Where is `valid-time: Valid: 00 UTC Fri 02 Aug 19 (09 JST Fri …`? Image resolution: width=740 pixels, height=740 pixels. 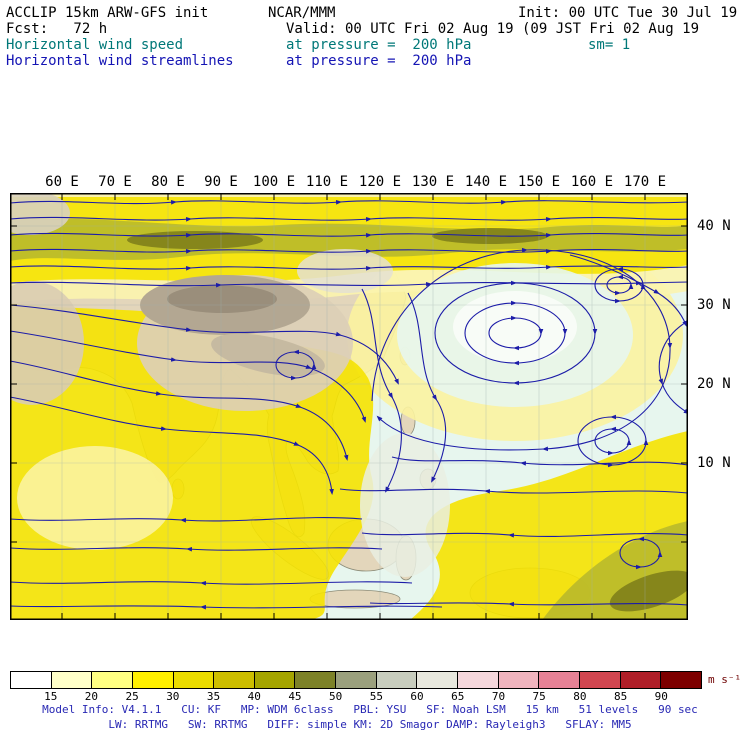 valid-time: Valid: 00 UTC Fri 02 Aug 19 (09 JST Fri … is located at coordinates (493, 29).